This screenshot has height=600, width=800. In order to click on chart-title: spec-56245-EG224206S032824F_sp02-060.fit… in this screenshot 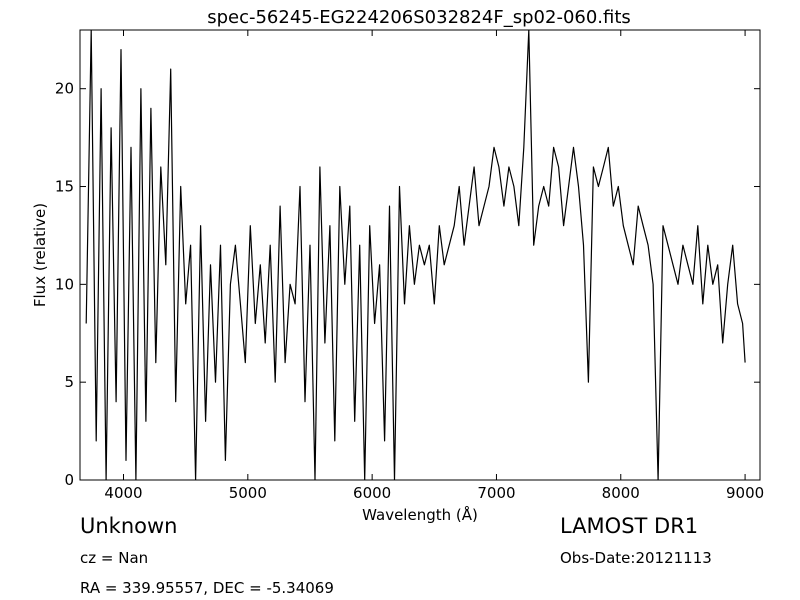, I will do `click(419, 17)`.